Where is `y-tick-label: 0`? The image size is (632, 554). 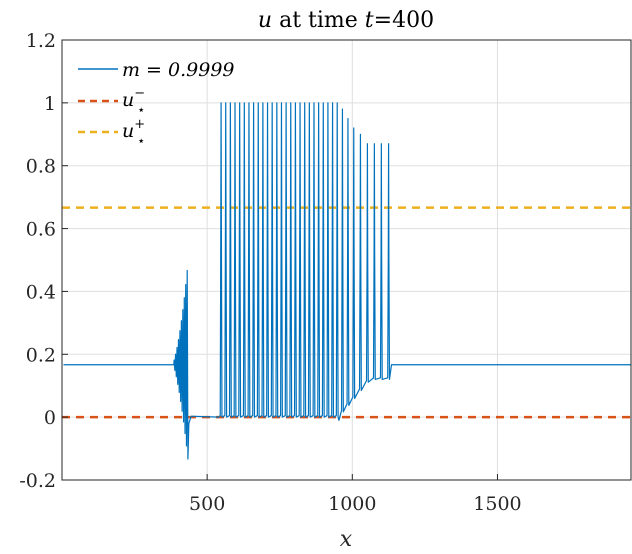
y-tick-label: 0 is located at coordinates (50, 418).